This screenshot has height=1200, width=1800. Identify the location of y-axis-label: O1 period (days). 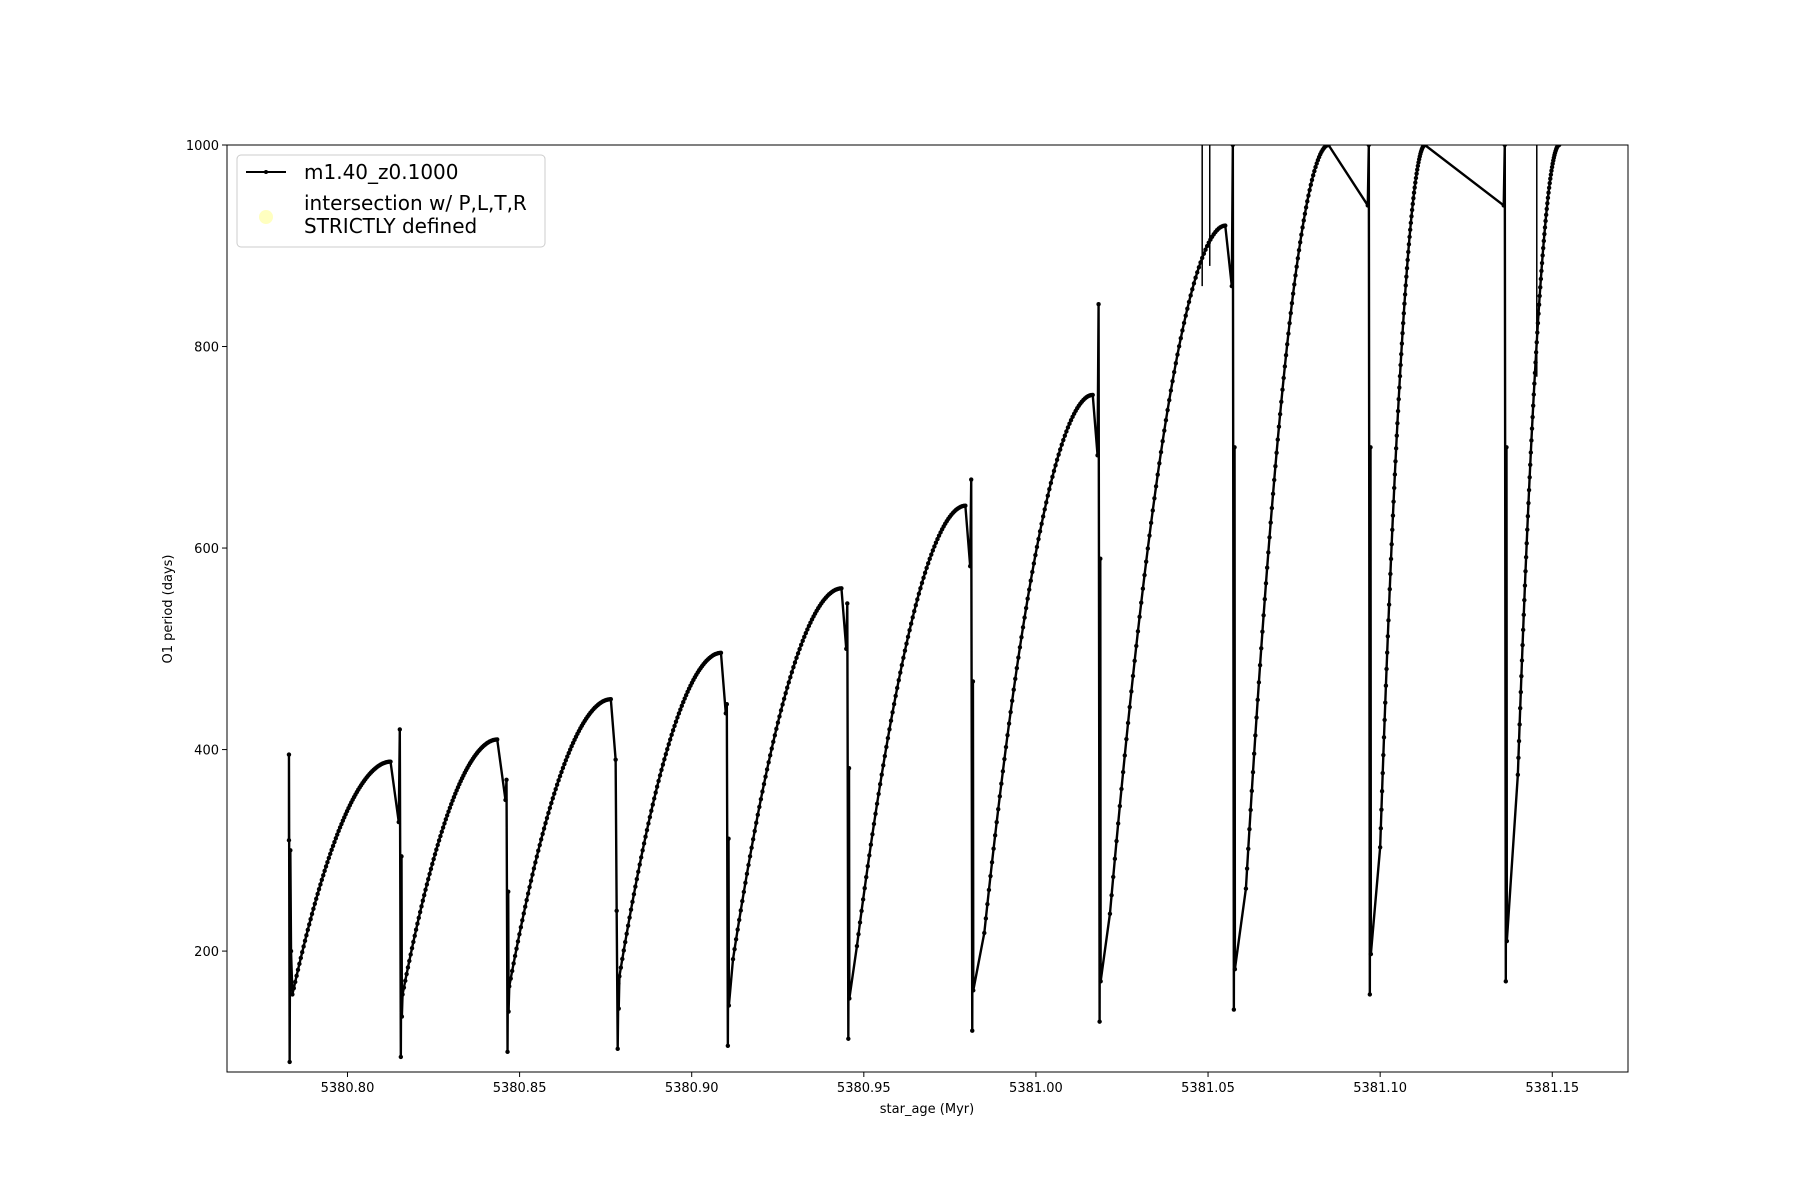
(168, 608).